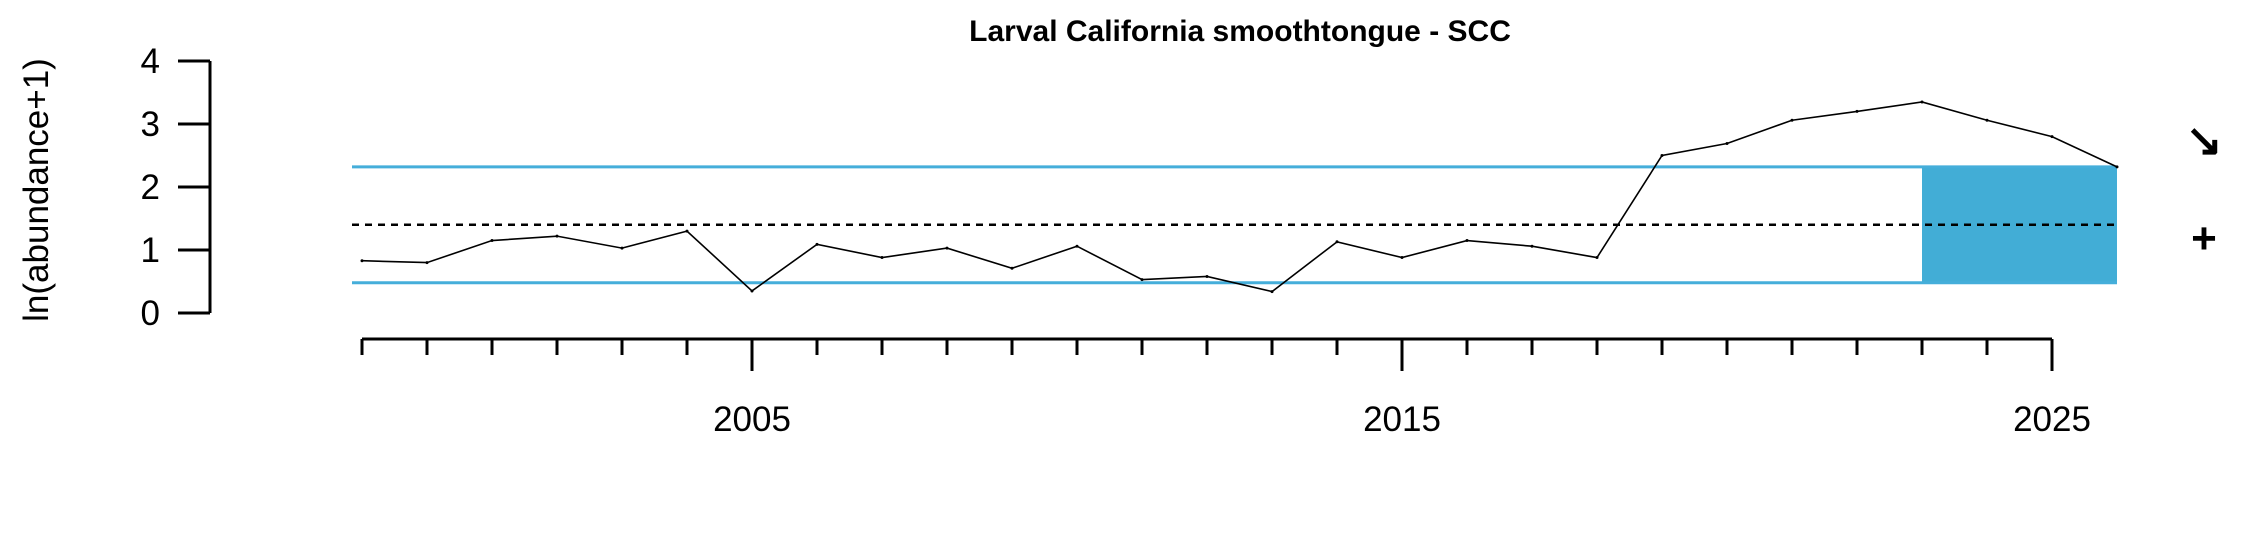 This screenshot has width=2250, height=540. I want to click on x-tick-label: 2025, so click(2052, 419).